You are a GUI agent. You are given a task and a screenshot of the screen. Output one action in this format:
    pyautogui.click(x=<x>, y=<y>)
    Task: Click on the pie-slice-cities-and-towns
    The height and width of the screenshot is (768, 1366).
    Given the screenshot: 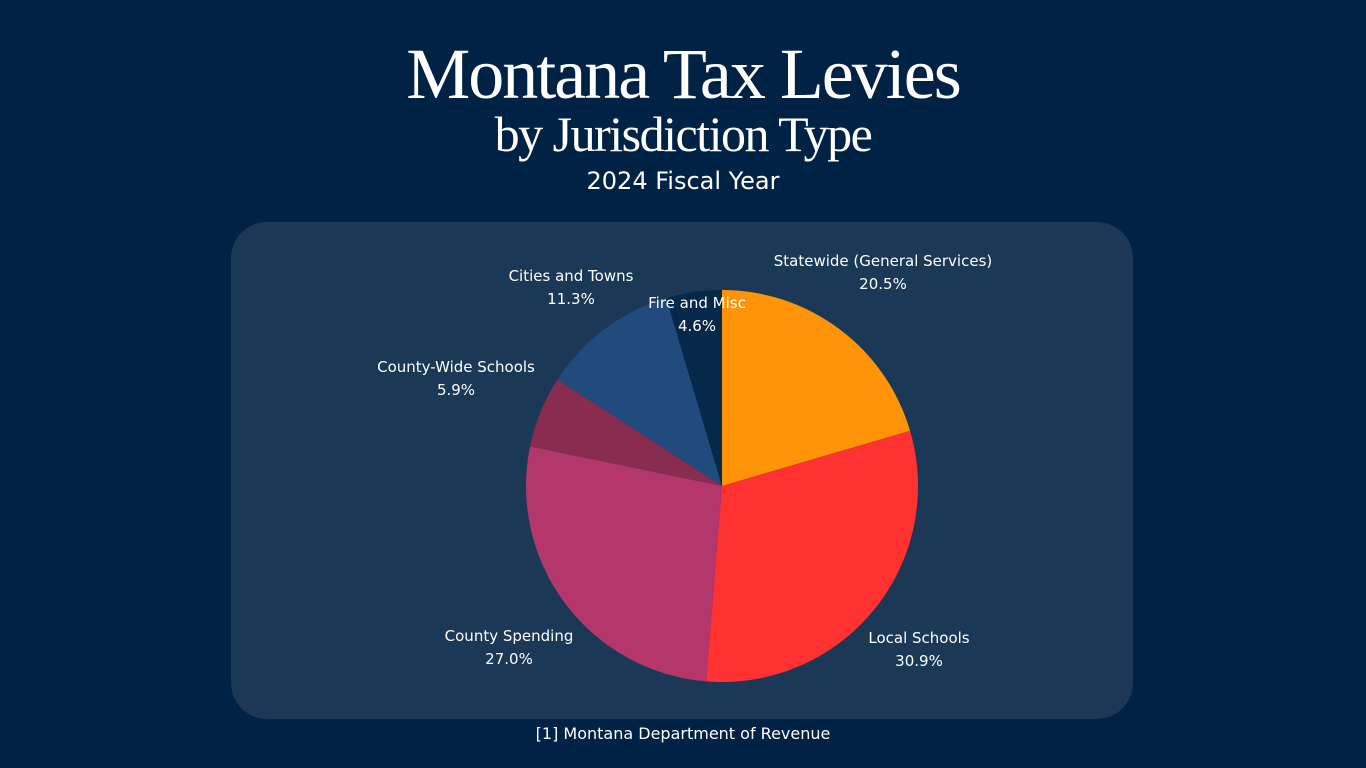 What is the action you would take?
    pyautogui.click(x=639, y=392)
    